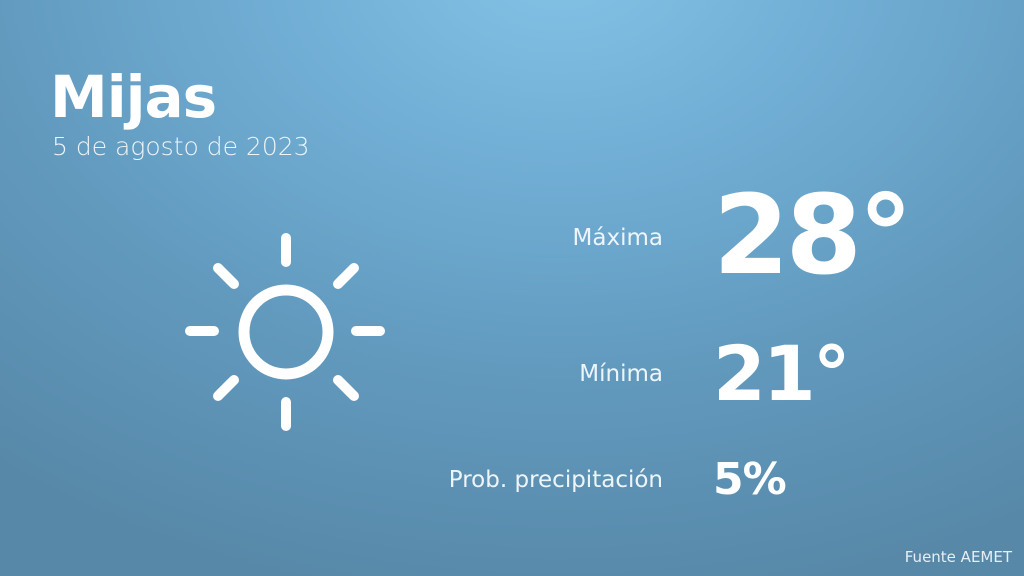  What do you see at coordinates (621, 374) in the screenshot?
I see `min-temp-label: Mínima` at bounding box center [621, 374].